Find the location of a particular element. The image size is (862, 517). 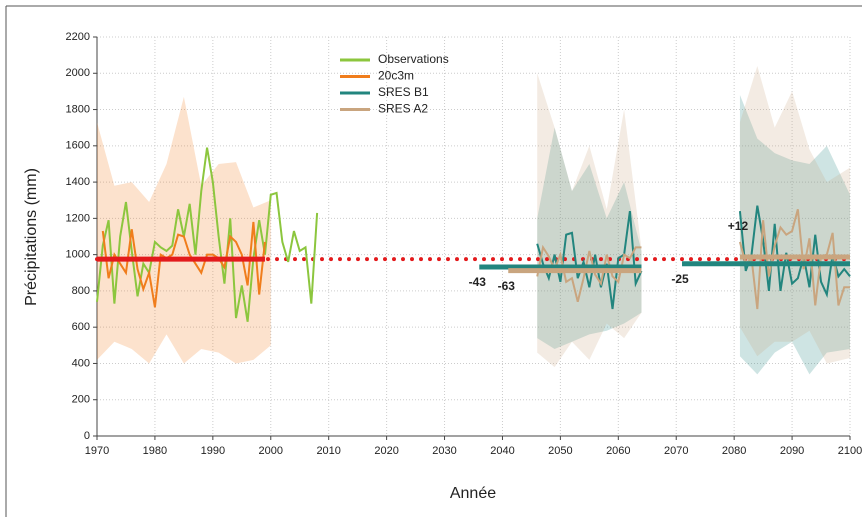

x-tick-label: 2050 is located at coordinates (560, 451).